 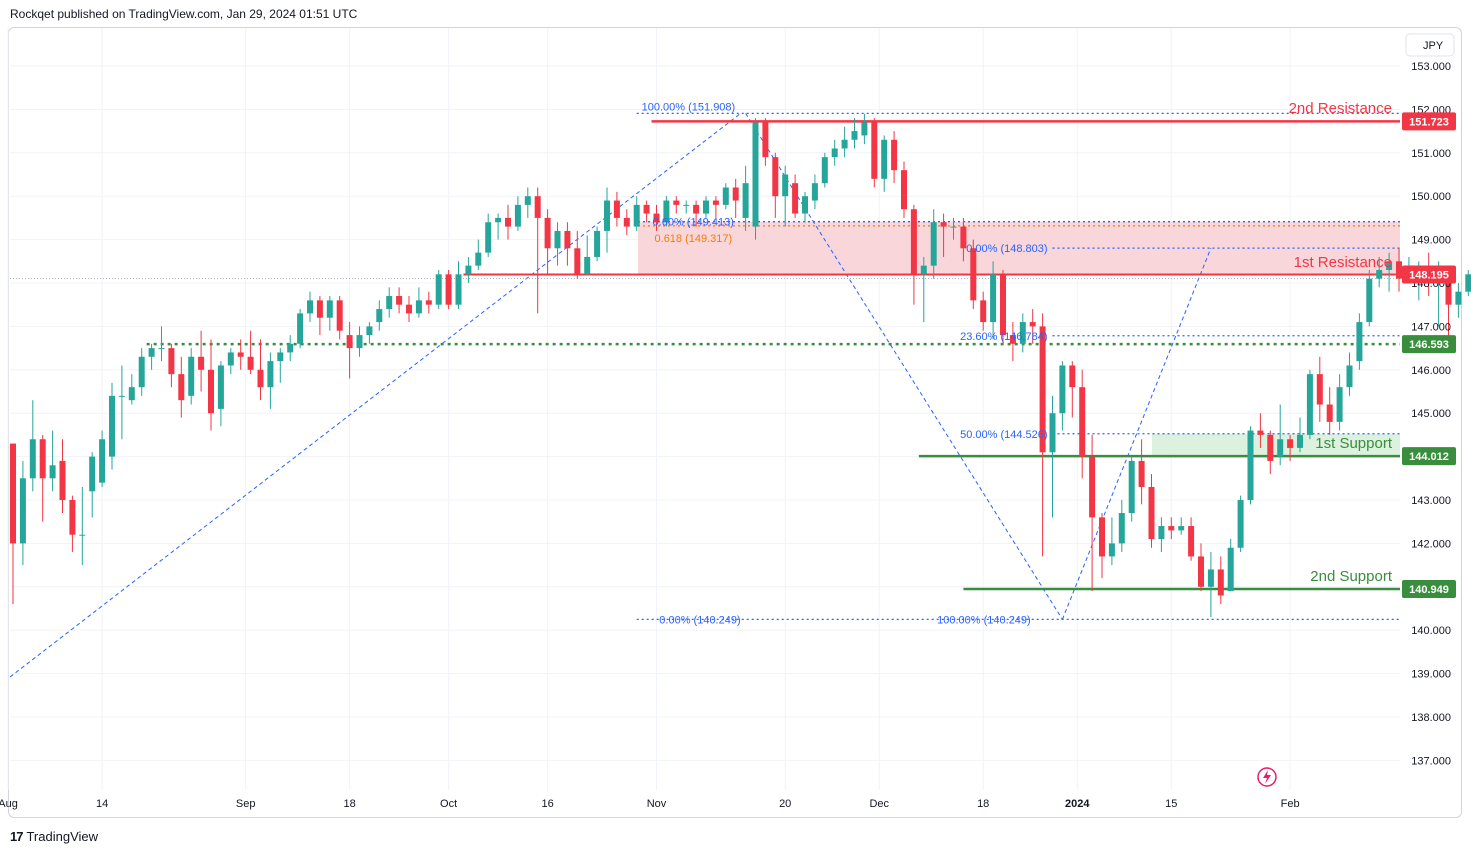 I want to click on y-tick-label: 149.000, so click(x=1431, y=241).